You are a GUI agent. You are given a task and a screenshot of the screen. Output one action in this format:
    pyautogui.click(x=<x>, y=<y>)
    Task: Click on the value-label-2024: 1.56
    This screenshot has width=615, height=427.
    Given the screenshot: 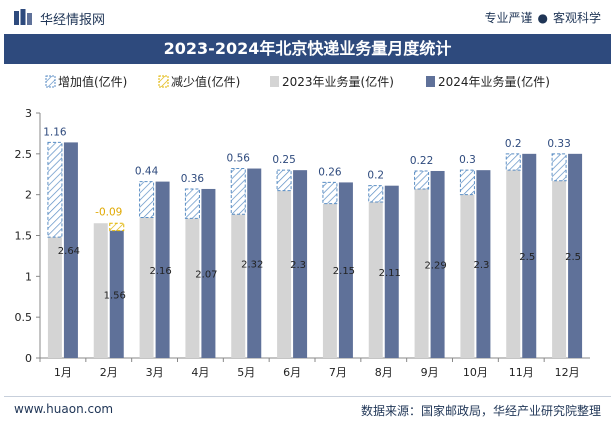 What is the action you would take?
    pyautogui.click(x=115, y=295)
    